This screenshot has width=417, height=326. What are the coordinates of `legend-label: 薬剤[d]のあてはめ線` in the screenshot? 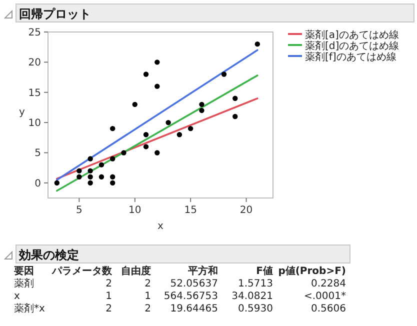 It's located at (352, 46).